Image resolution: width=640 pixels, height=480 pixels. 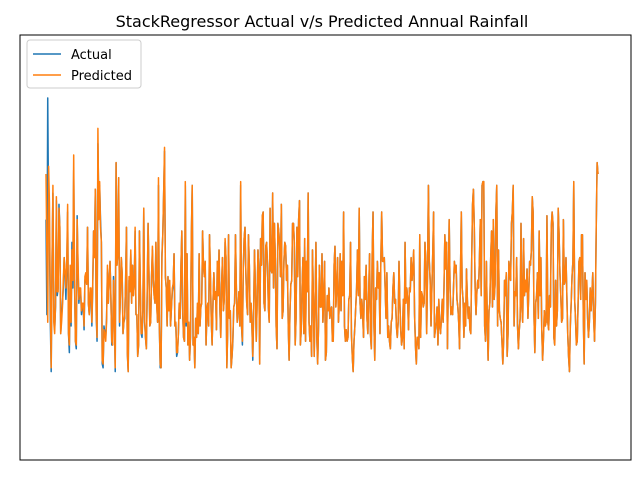 I want to click on legend-label-predicted: Predicted, so click(x=101, y=76).